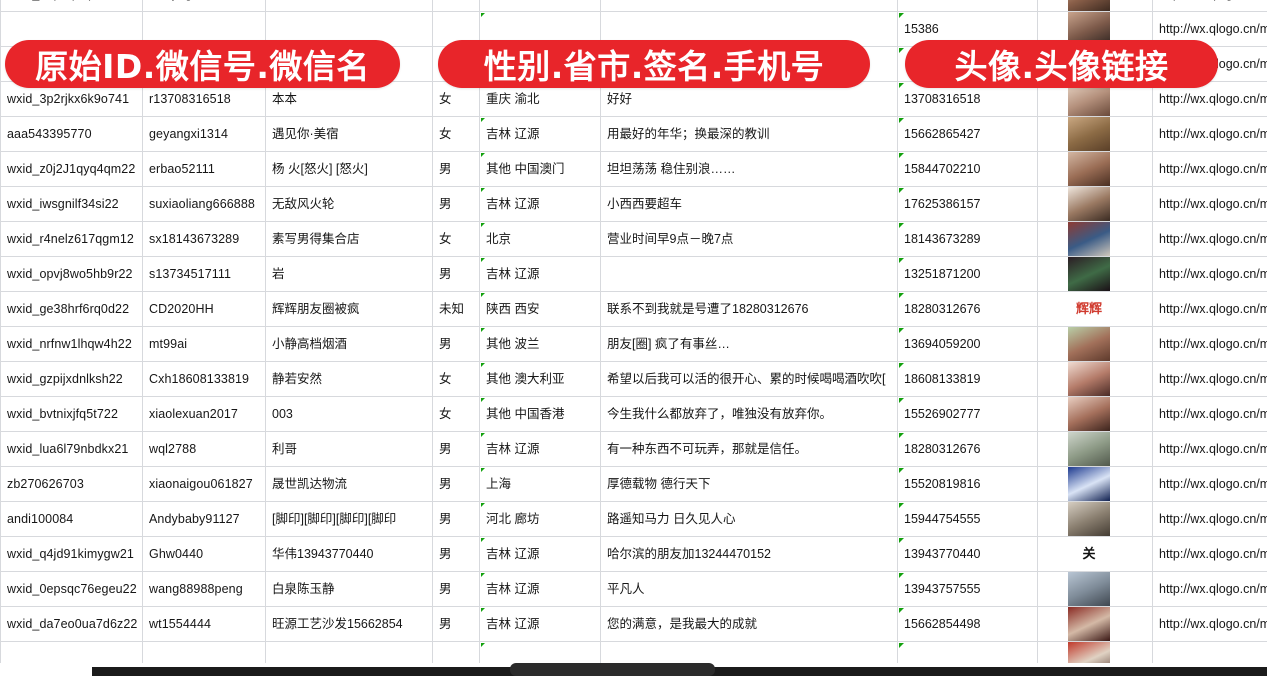  What do you see at coordinates (204, 624) in the screenshot?
I see `cell-wxid: wt1554444` at bounding box center [204, 624].